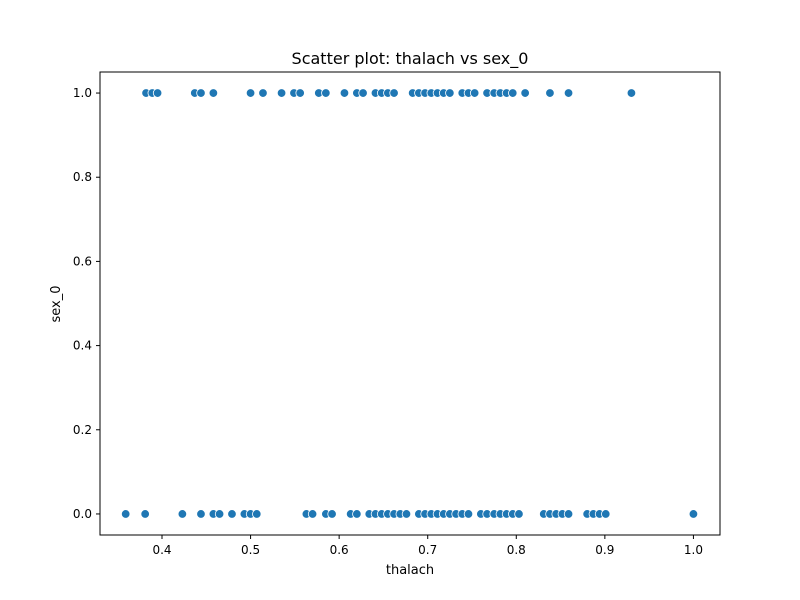 The height and width of the screenshot is (600, 800). Describe the element at coordinates (410, 59) in the screenshot. I see `chart-title: Scatter plot: thalach vs sex_0` at that location.